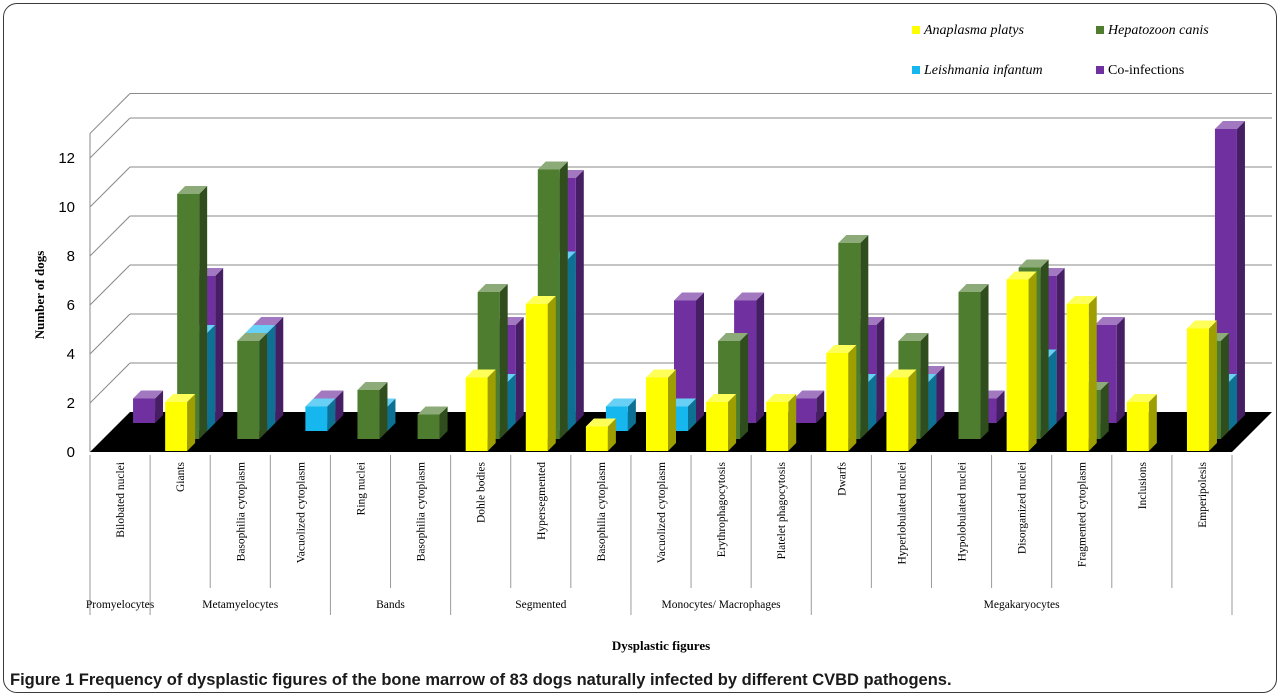 The image size is (1282, 696). I want to click on legend-item-hepatozoon-canis: Hepatozoon canis, so click(1152, 30).